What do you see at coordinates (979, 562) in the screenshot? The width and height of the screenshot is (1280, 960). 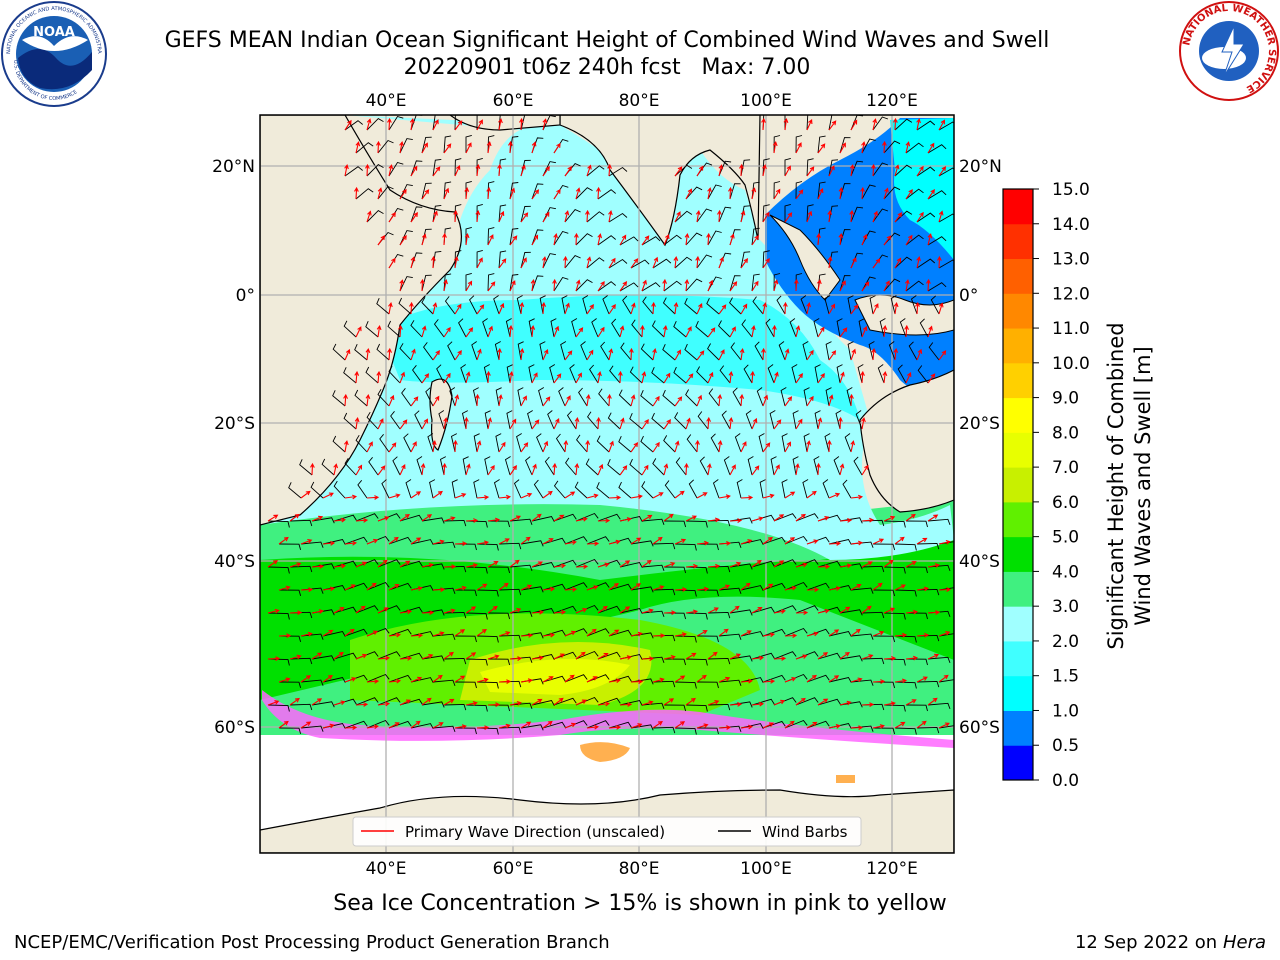 I see `lat-tick-right: 40°S` at bounding box center [979, 562].